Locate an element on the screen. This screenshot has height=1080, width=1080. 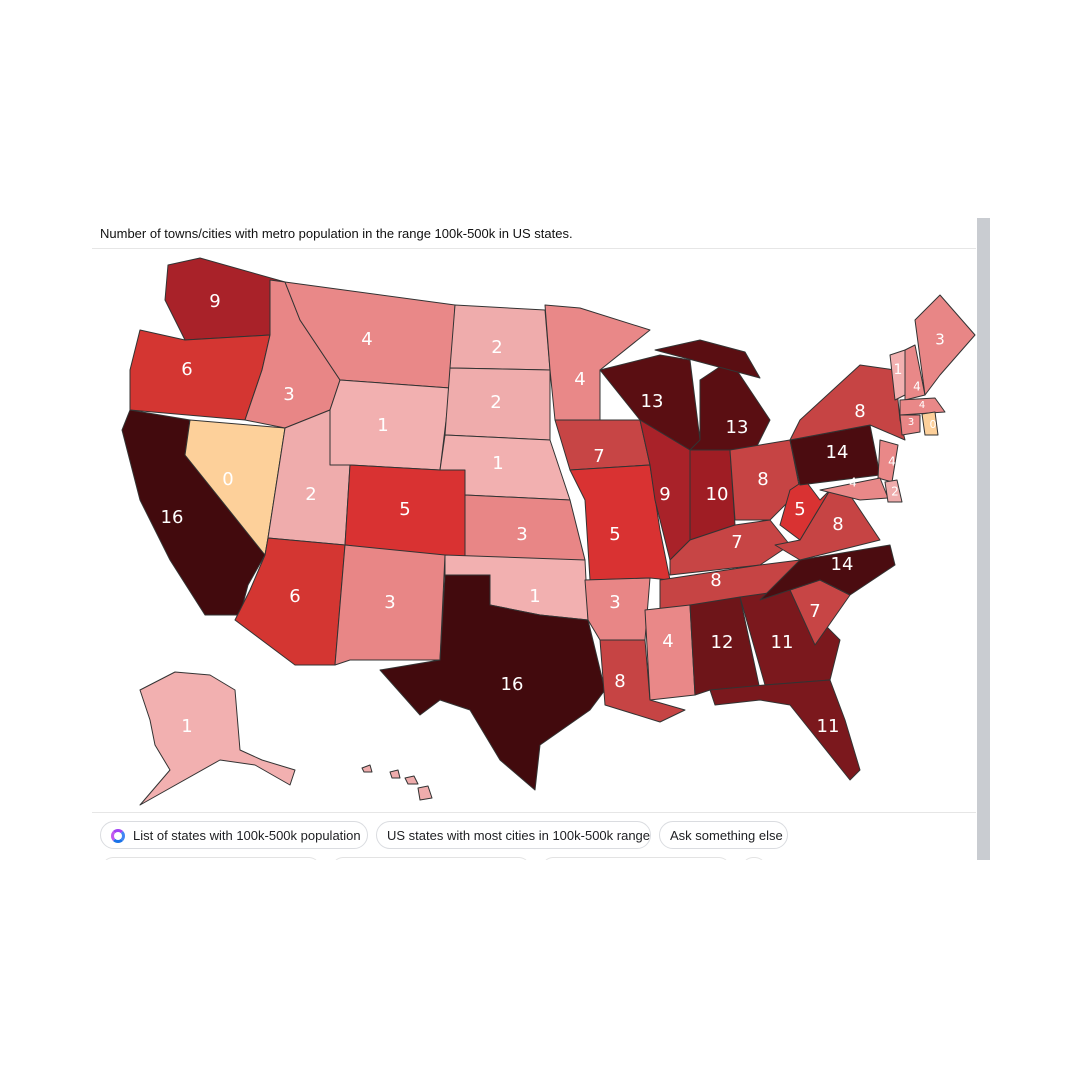
suggestion-chip: Ask something else is located at coordinates (723, 835).